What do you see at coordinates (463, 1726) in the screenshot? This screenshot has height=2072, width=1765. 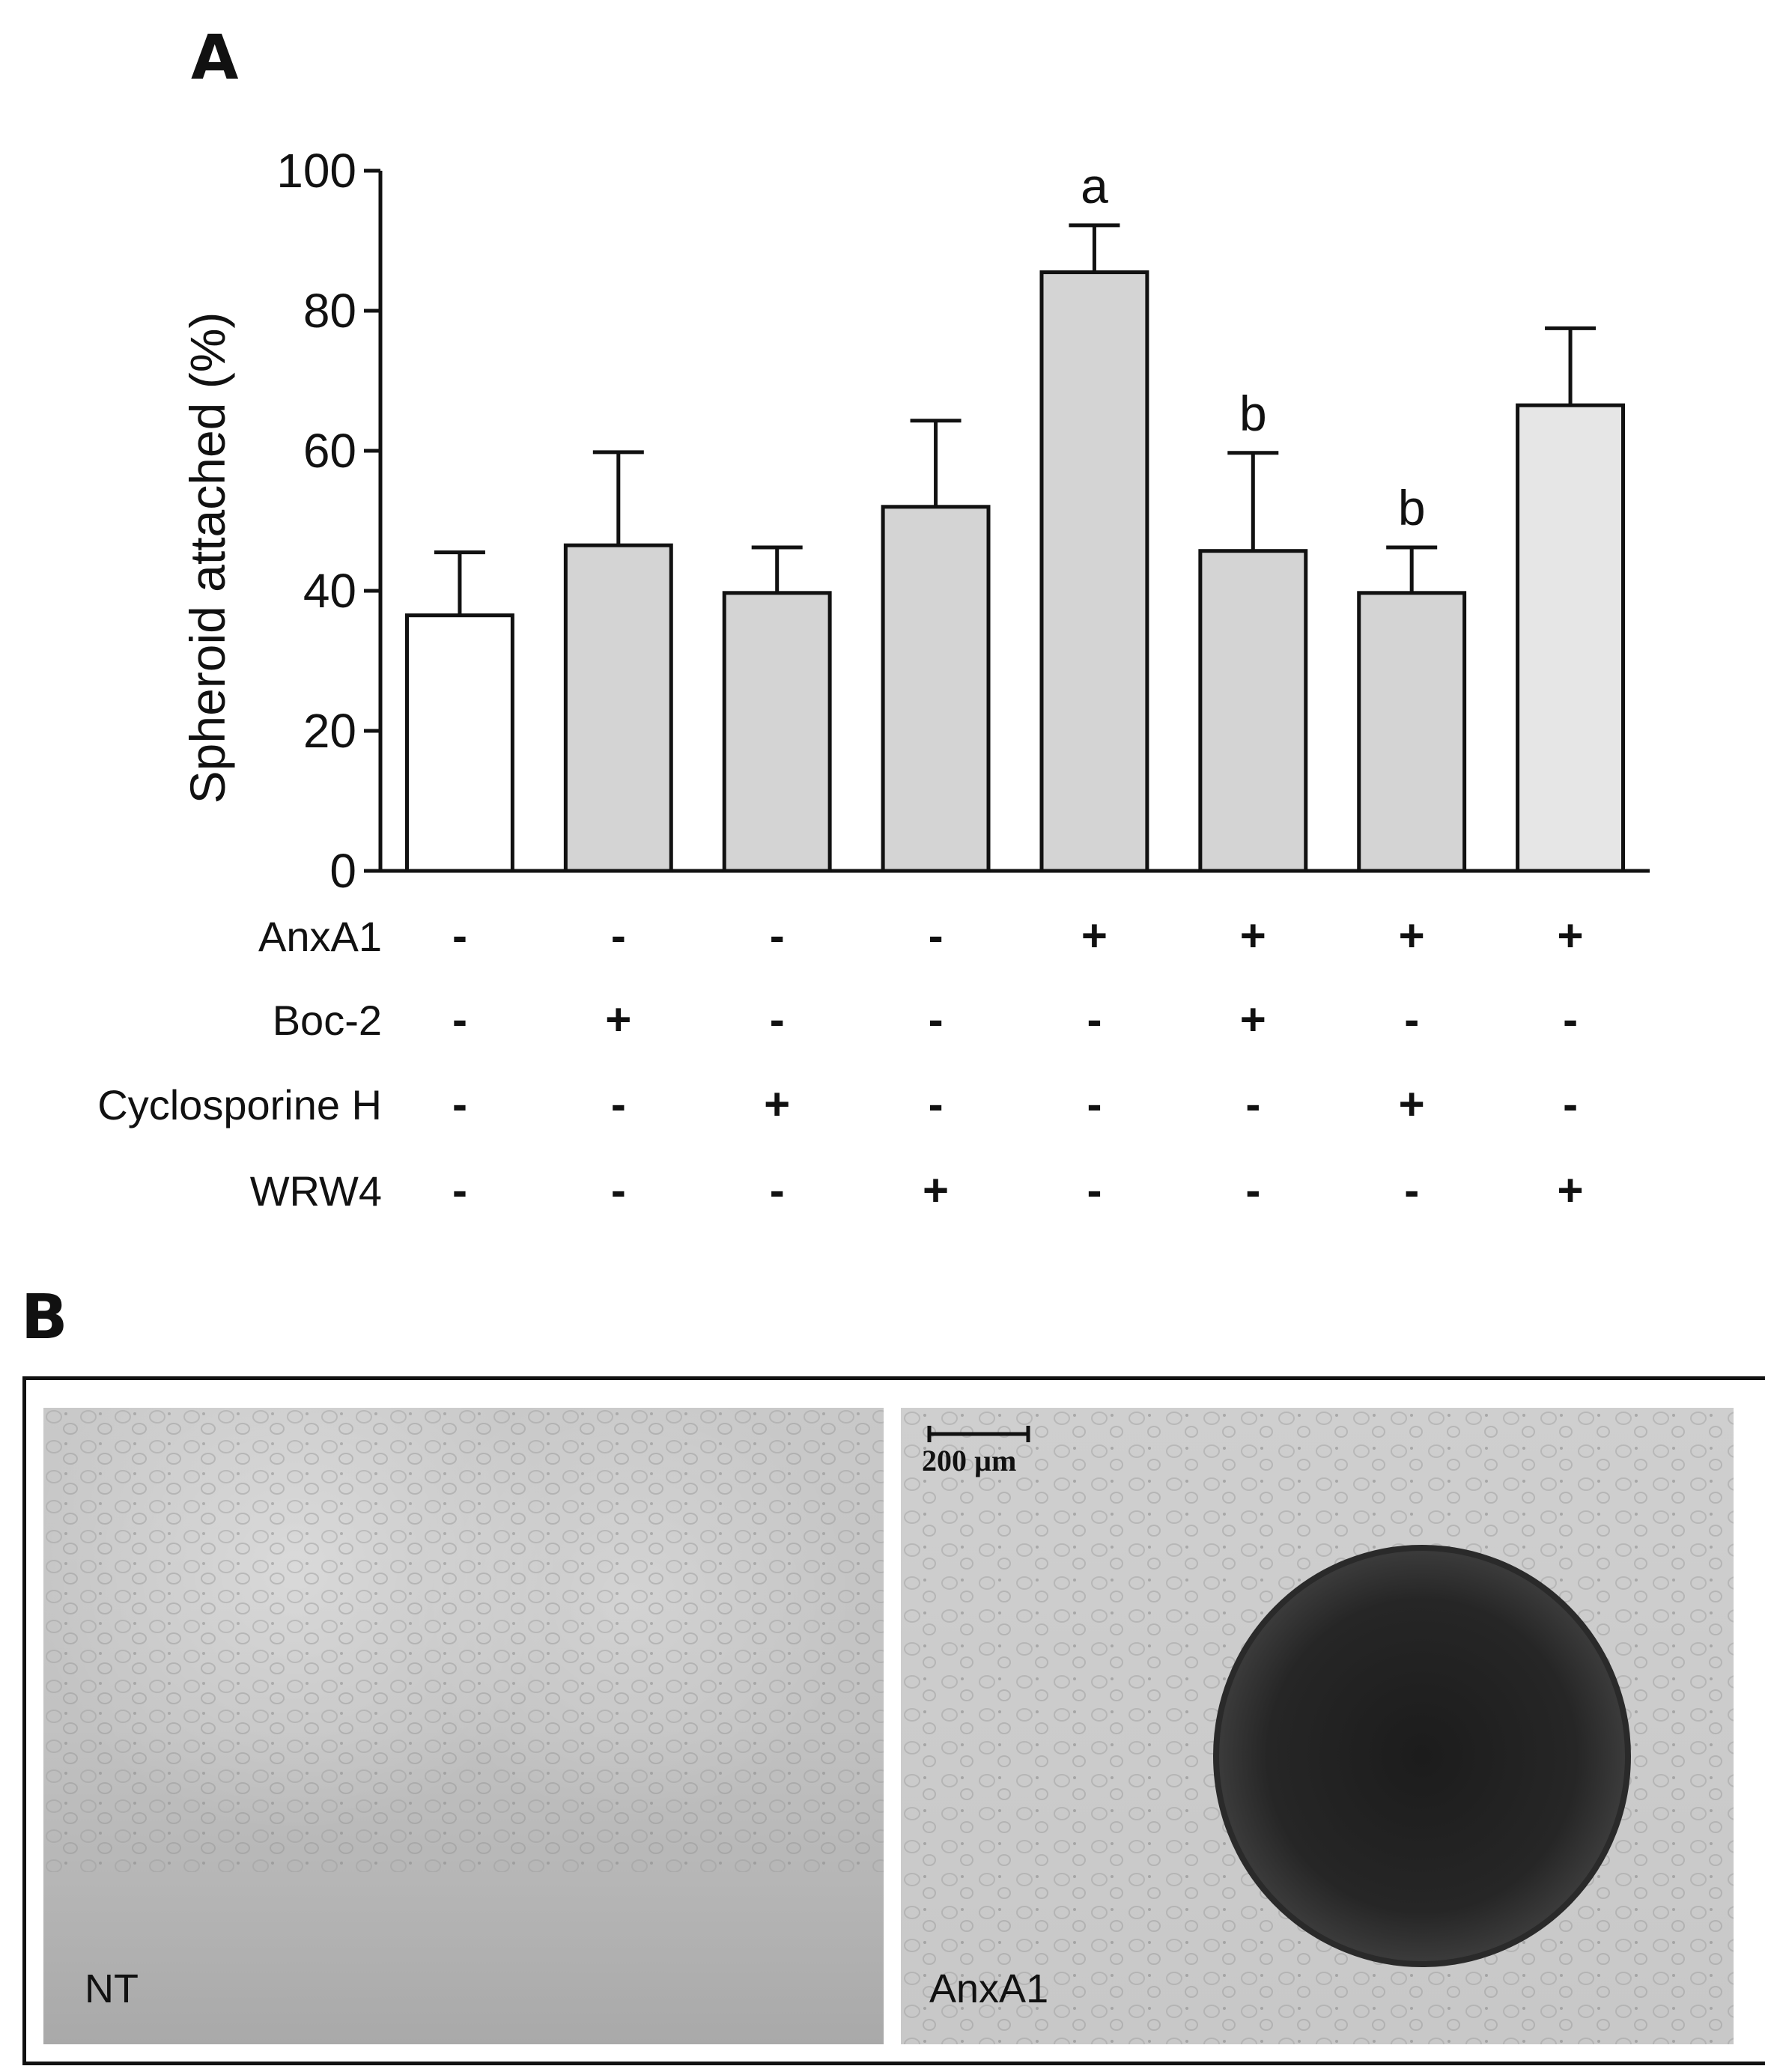 I see `micrograph-nt: NT` at bounding box center [463, 1726].